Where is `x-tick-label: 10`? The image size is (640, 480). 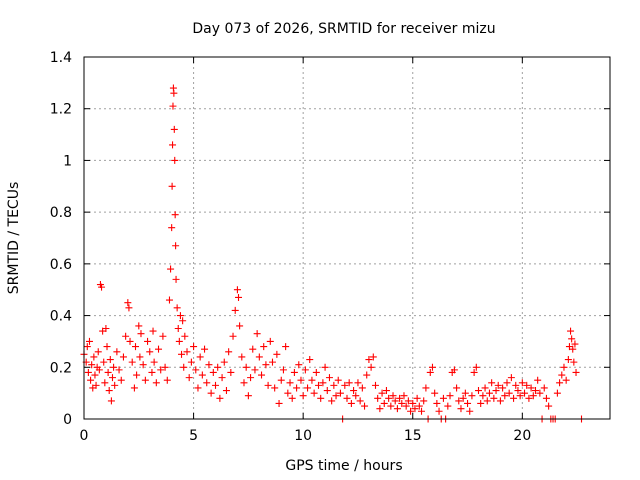 x-tick-label: 10 is located at coordinates (303, 436).